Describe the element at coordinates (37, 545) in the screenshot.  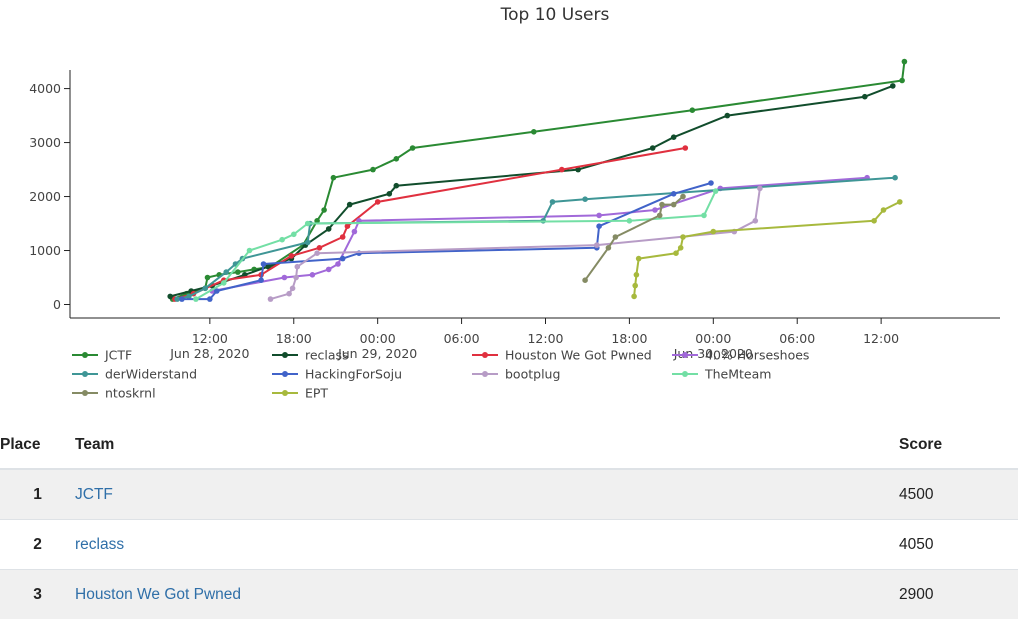
I see `place-cell: 2` at that location.